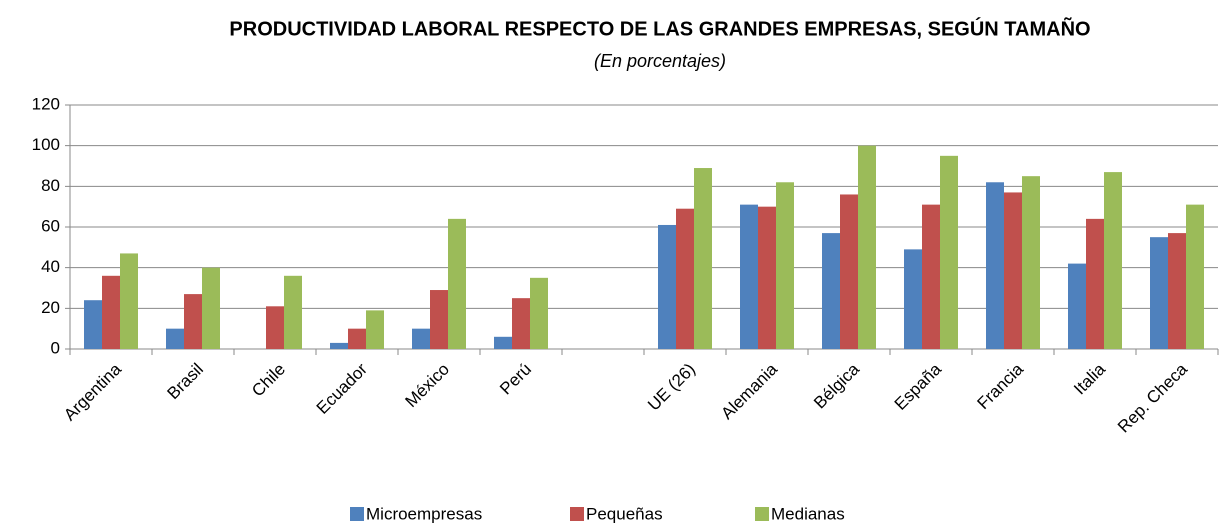 This screenshot has width=1229, height=530. Describe the element at coordinates (50, 225) in the screenshot. I see `y-tick-label: 60` at that location.